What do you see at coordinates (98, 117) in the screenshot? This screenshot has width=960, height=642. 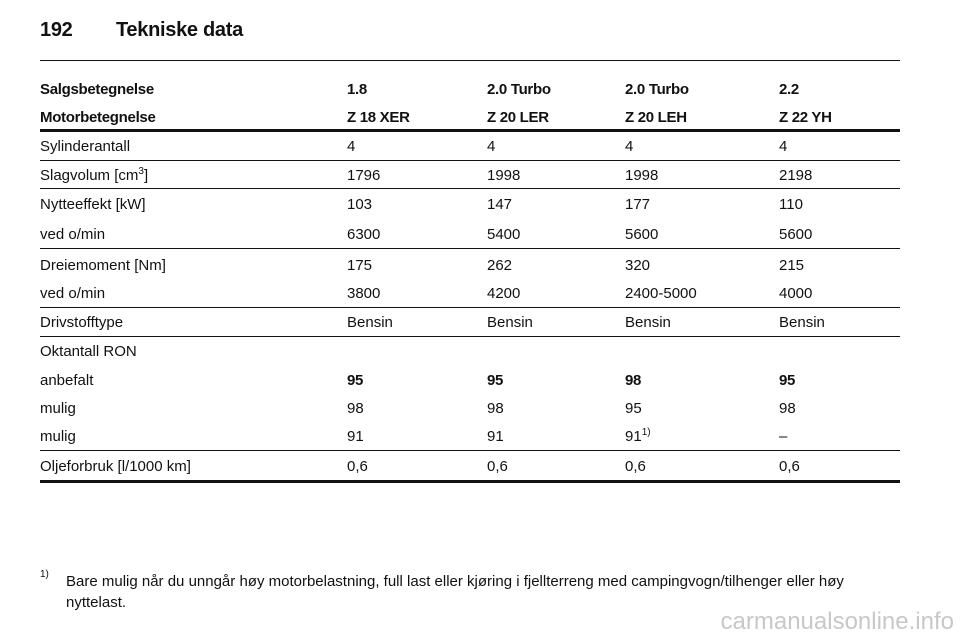 I see `table-cell: Motorbetegnelse` at bounding box center [98, 117].